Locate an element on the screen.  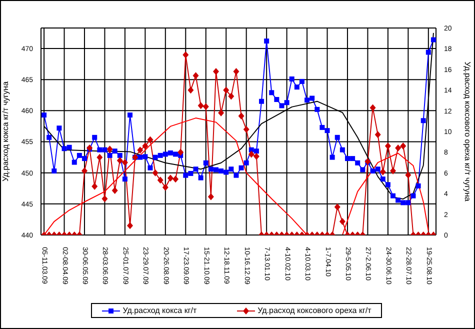
y-axis-title: Уд.расход кокса кг/т чугуна is located at coordinates (5, 131).